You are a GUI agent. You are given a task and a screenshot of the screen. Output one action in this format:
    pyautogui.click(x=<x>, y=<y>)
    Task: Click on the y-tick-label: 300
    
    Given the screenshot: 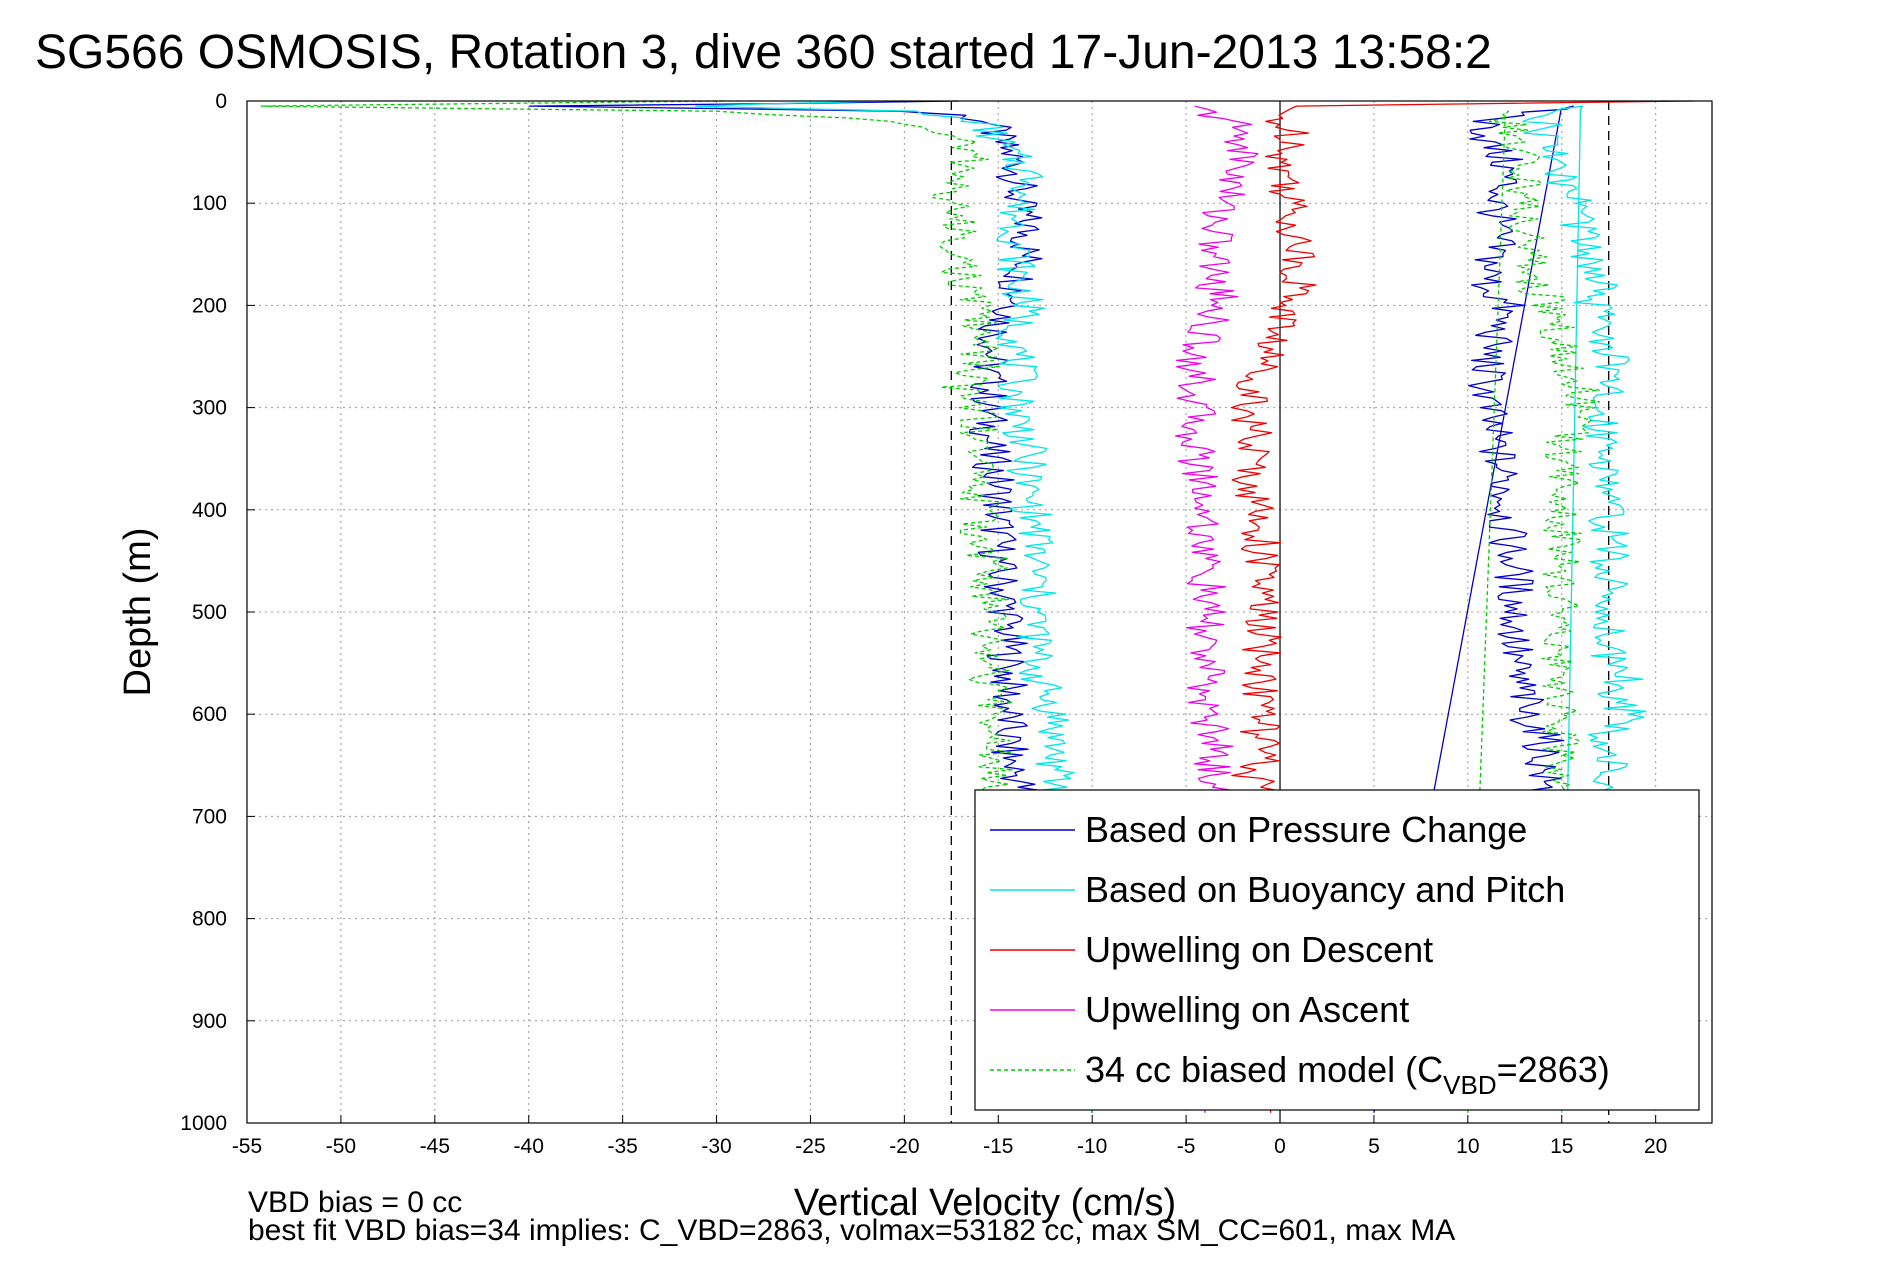 What is the action you would take?
    pyautogui.click(x=209, y=408)
    